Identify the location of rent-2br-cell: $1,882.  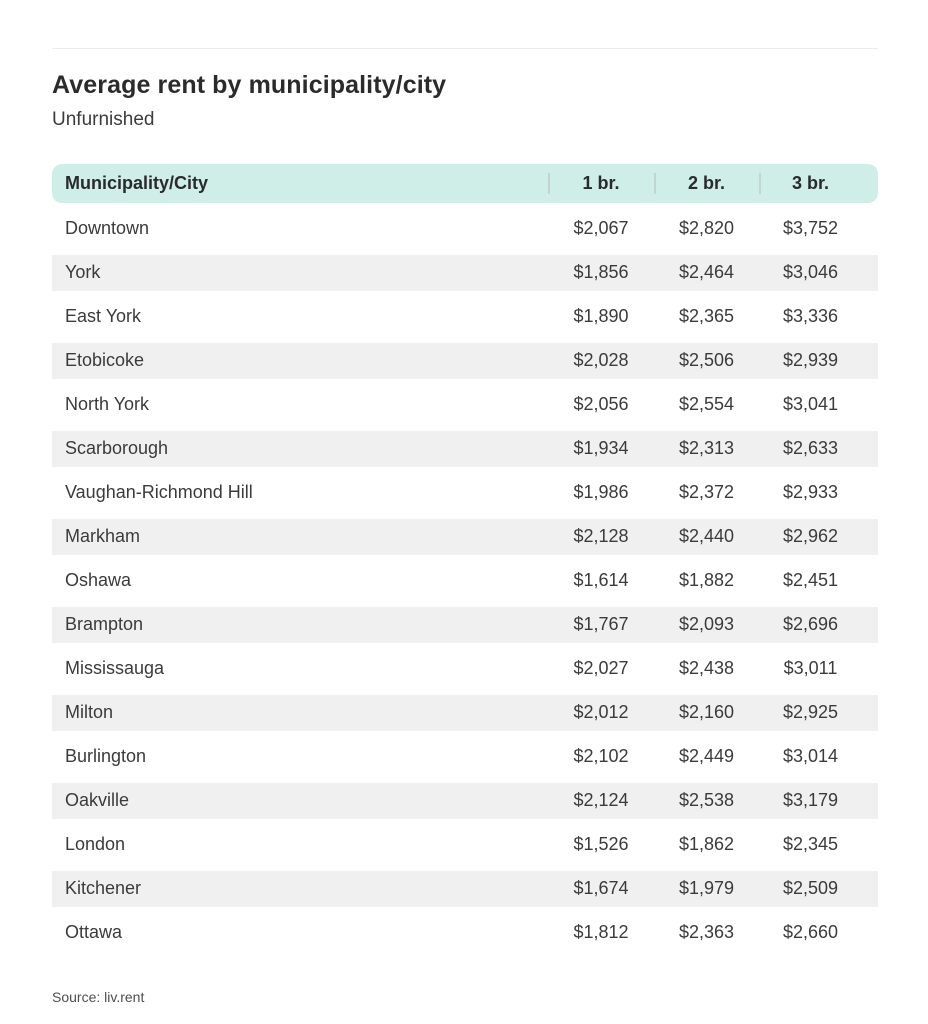
(706, 580).